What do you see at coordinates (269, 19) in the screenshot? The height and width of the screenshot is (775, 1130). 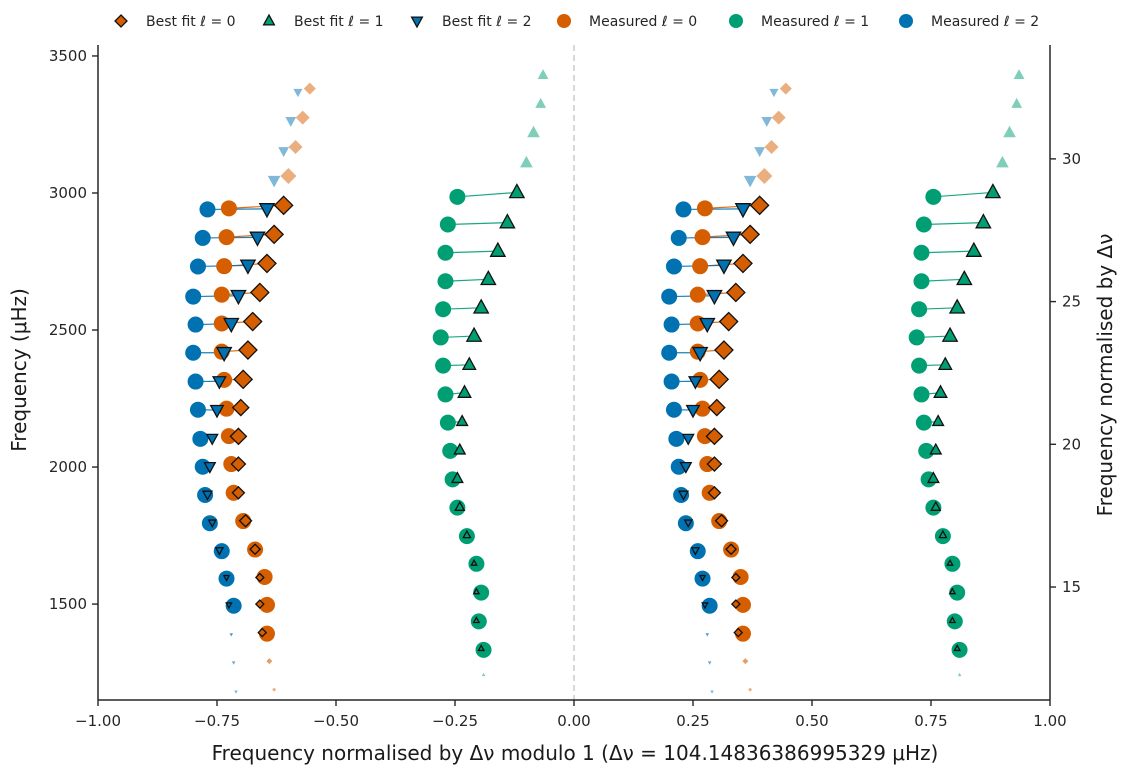 I see `legend-marker-triangle-up` at bounding box center [269, 19].